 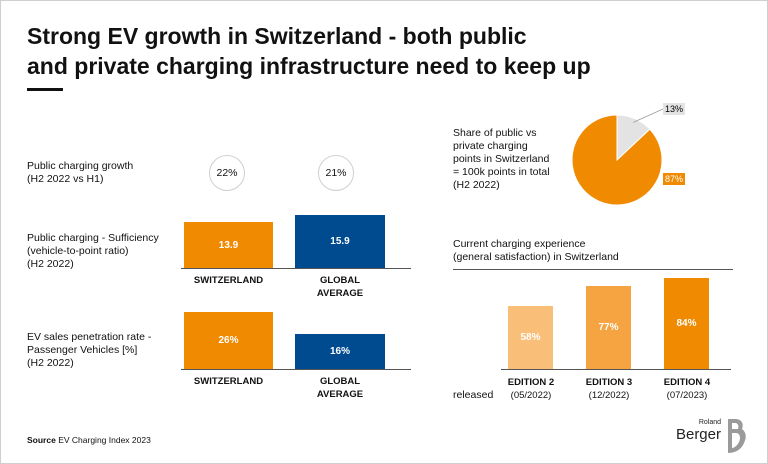 I want to click on category-subline: (12/2022), so click(x=609, y=395).